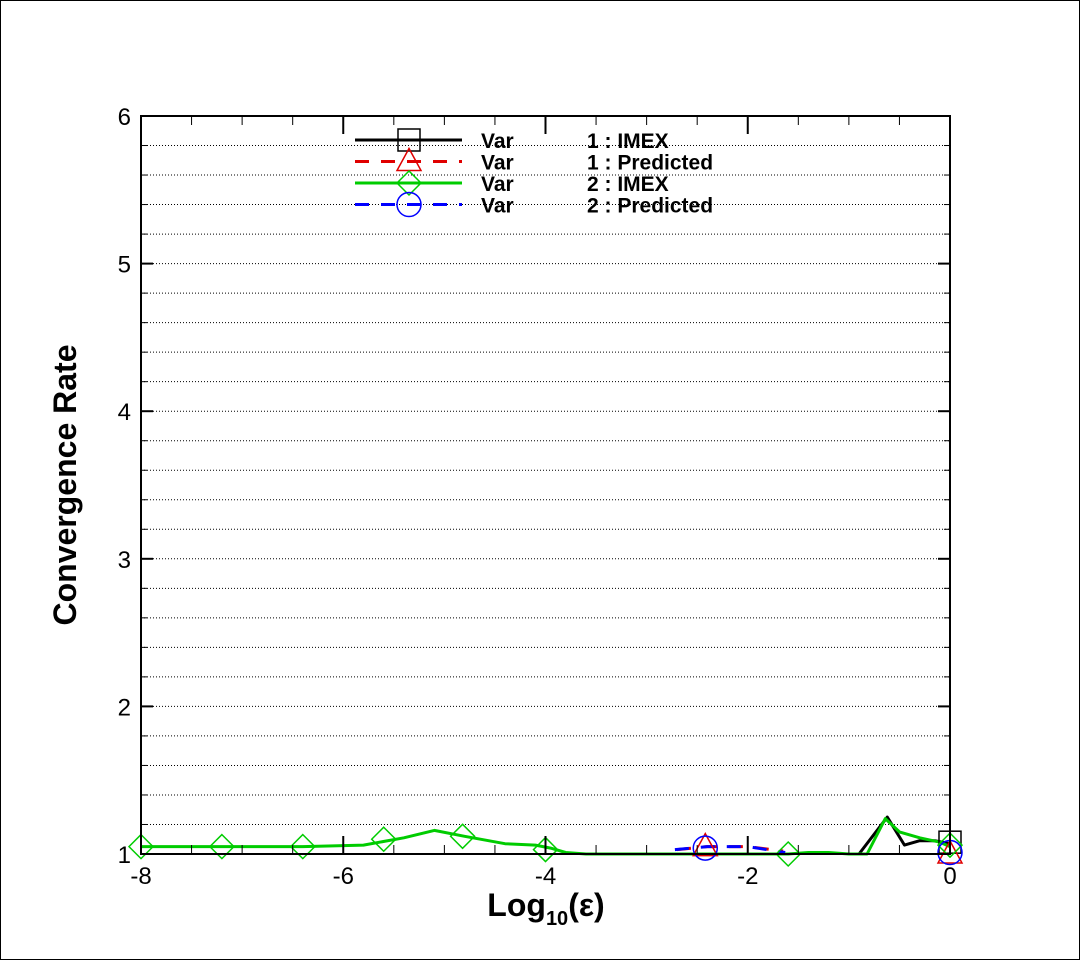 Image resolution: width=1080 pixels, height=960 pixels. What do you see at coordinates (650, 206) in the screenshot?
I see `legend-series-label: 2 : Predicted` at bounding box center [650, 206].